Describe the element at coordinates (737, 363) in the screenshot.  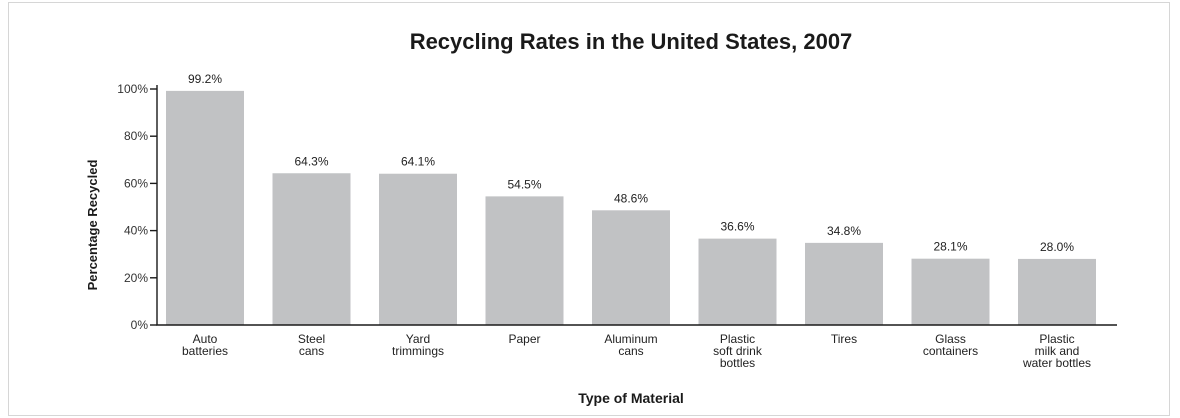
I see `category-label-5-2: bottles` at that location.